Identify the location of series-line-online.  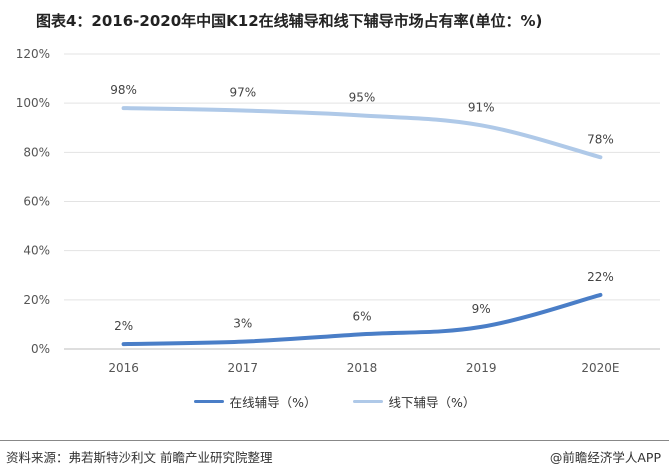
(362, 319).